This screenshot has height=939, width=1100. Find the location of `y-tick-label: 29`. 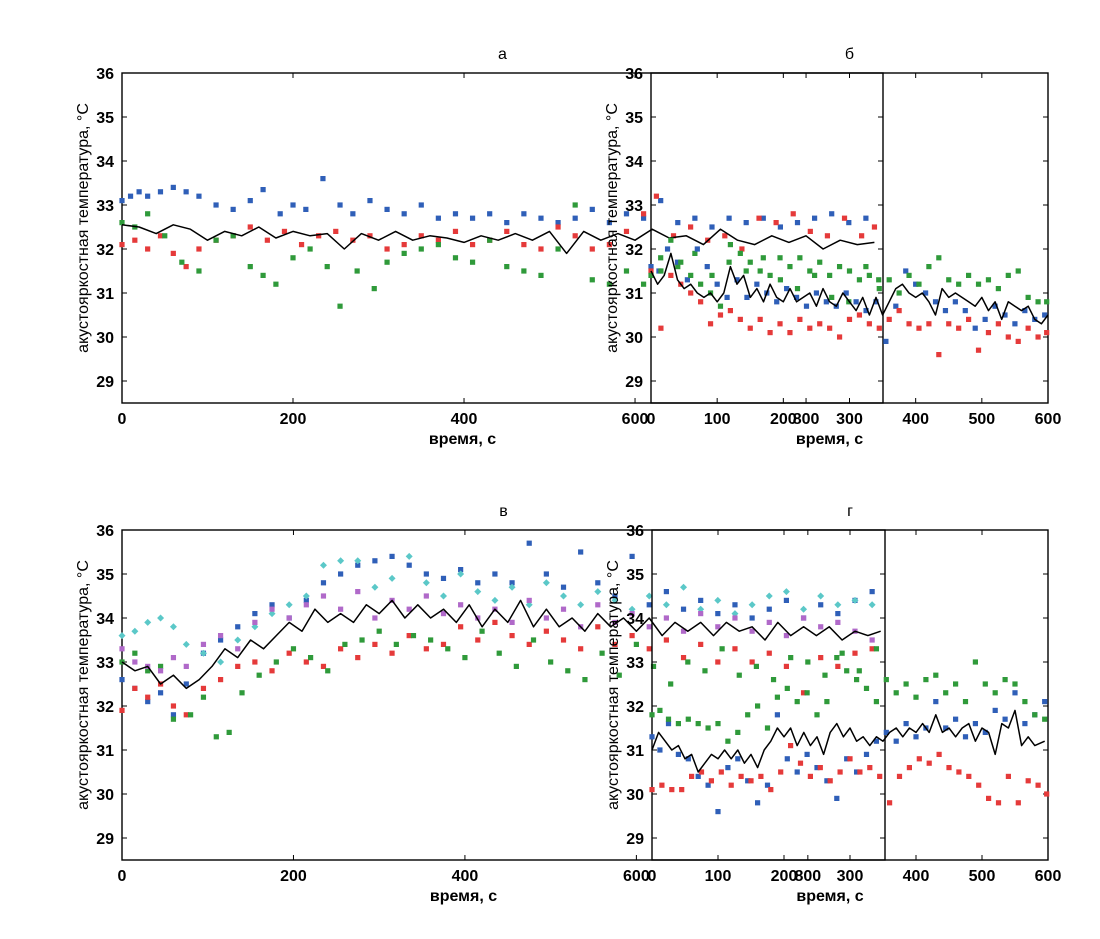

y-tick-label: 29 is located at coordinates (105, 839).